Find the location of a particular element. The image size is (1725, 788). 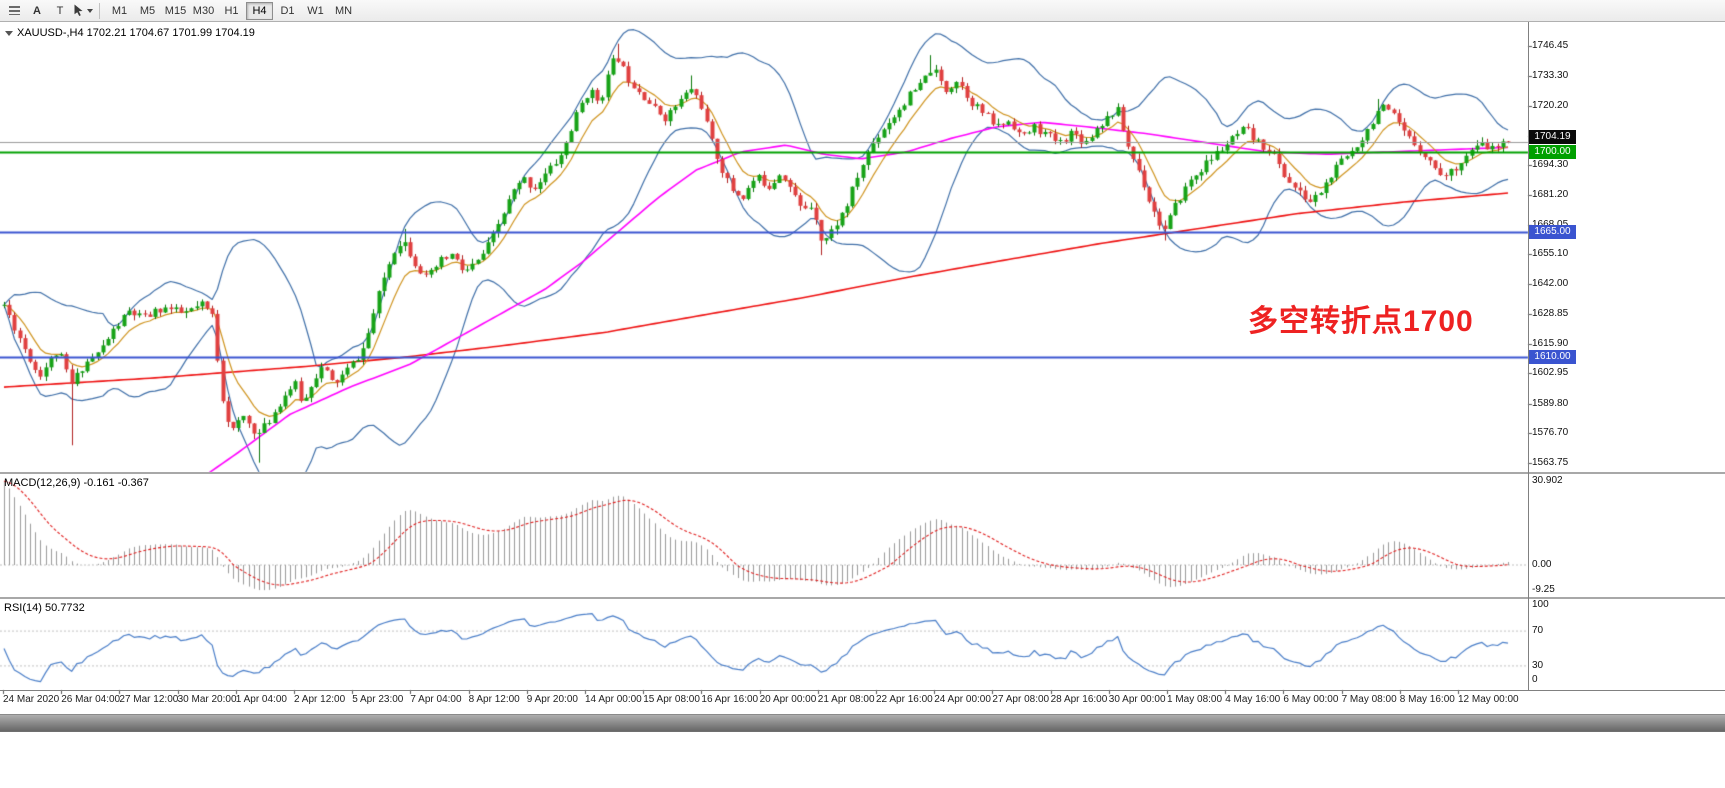

time-axis-line is located at coordinates (862, 690).